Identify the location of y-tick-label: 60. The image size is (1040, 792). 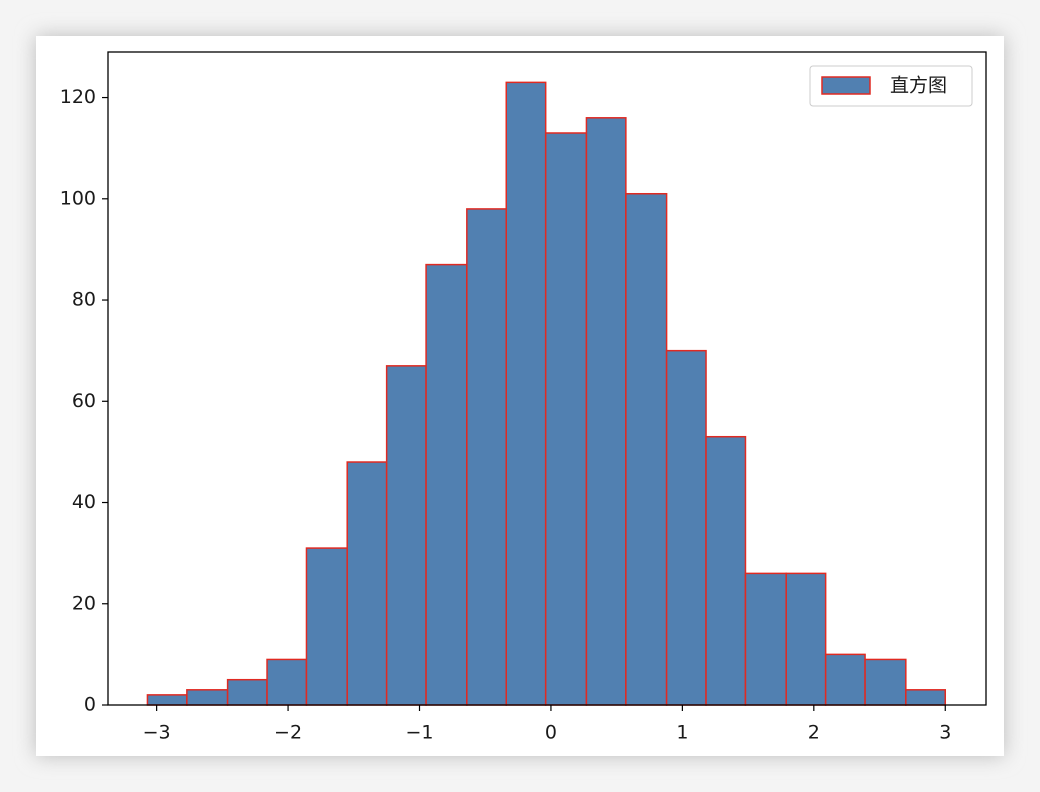
(84, 401).